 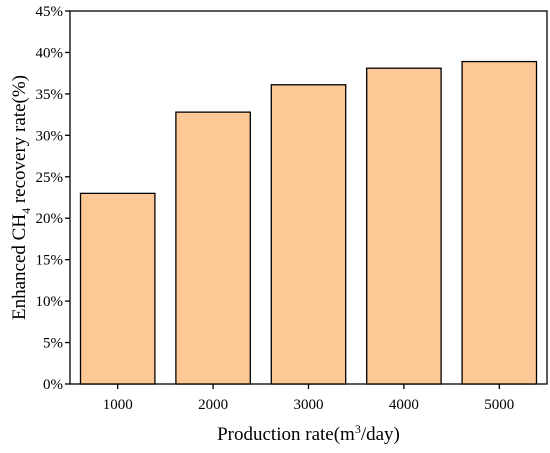 I want to click on y-tick-label: 5%, so click(x=53, y=344).